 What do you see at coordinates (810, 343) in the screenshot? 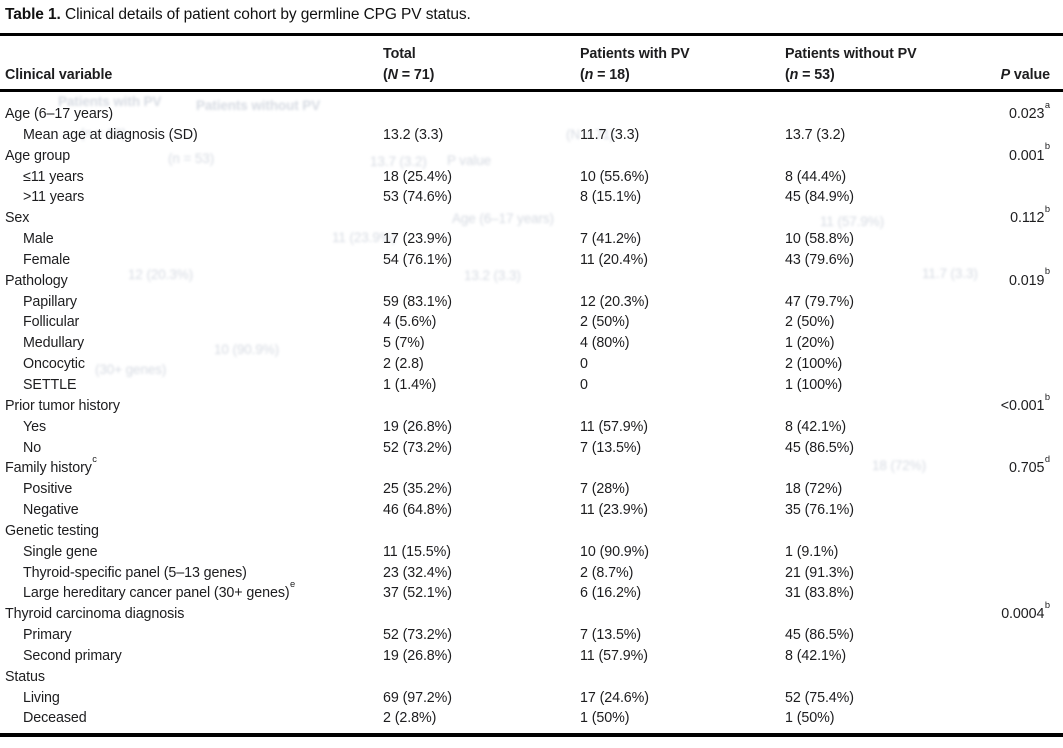
I see `cell-without-pv: 1 (20%)` at bounding box center [810, 343].